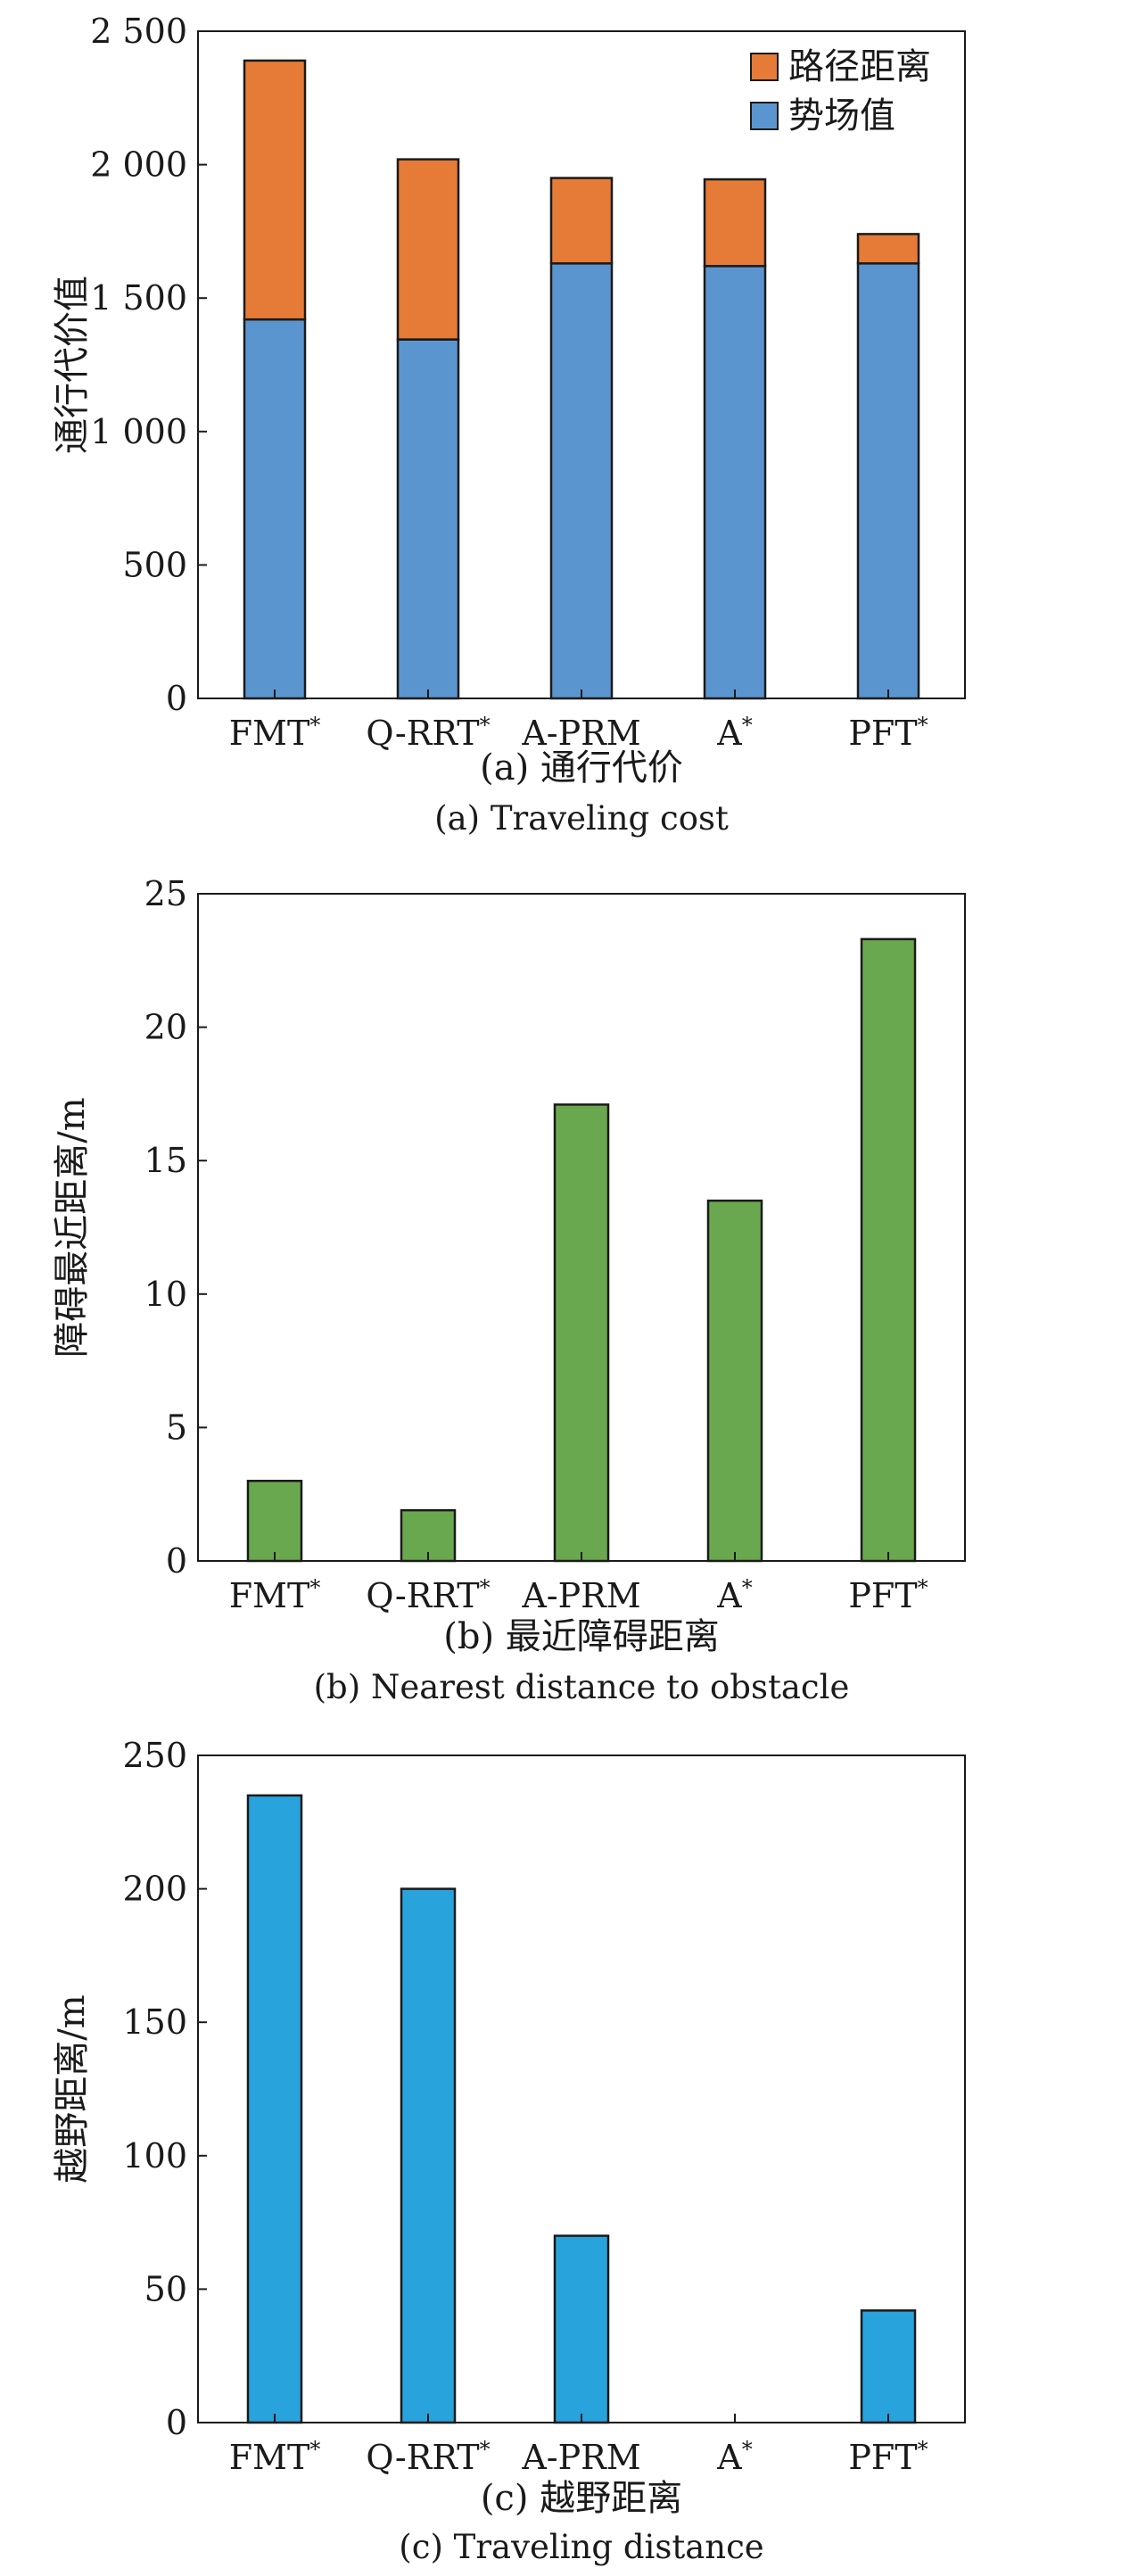 The width and height of the screenshot is (1138, 2576). What do you see at coordinates (138, 32) in the screenshot?
I see `y-tick-label: 2 500` at bounding box center [138, 32].